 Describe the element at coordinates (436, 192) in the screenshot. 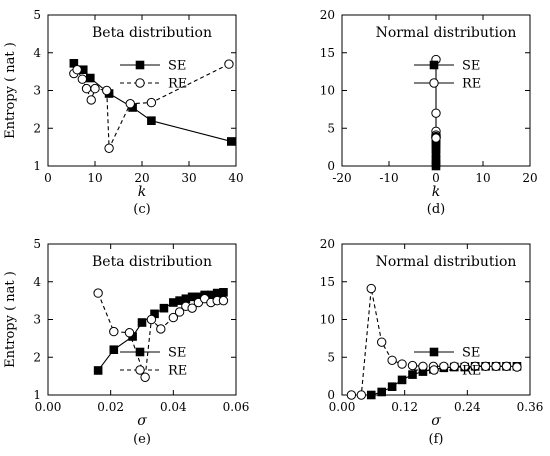

I see `x-axis-label: k` at that location.